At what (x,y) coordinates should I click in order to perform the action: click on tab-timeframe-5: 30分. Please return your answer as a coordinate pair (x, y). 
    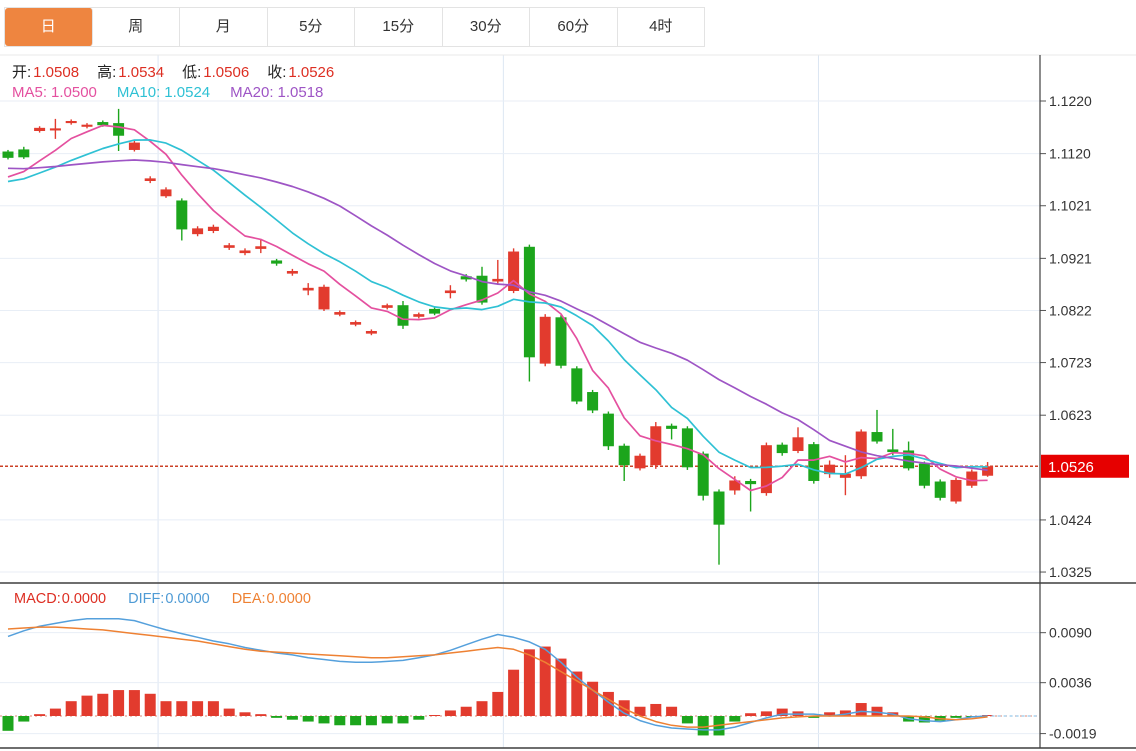
    Looking at the image, I should click on (486, 27).